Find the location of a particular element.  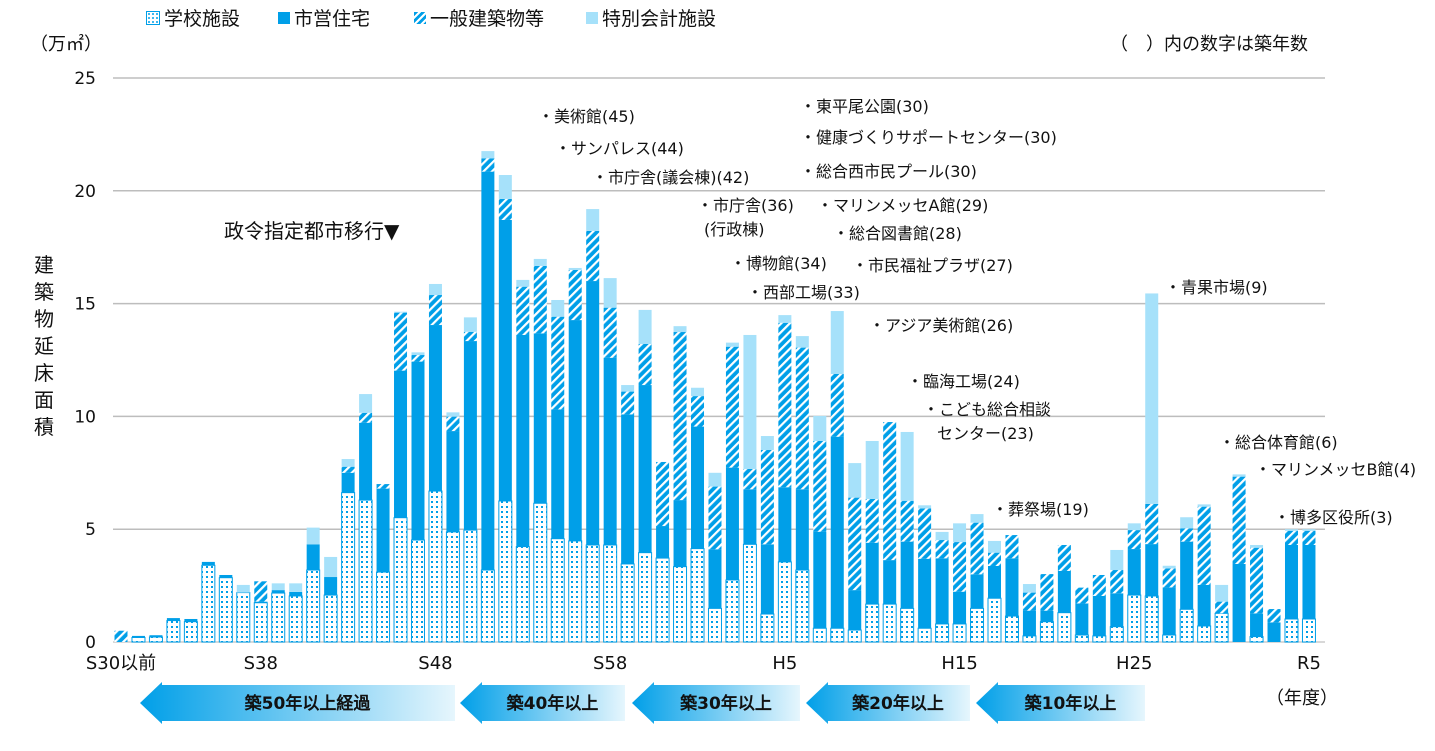

annotation: ・アジア美術館(26) is located at coordinates (941, 325).